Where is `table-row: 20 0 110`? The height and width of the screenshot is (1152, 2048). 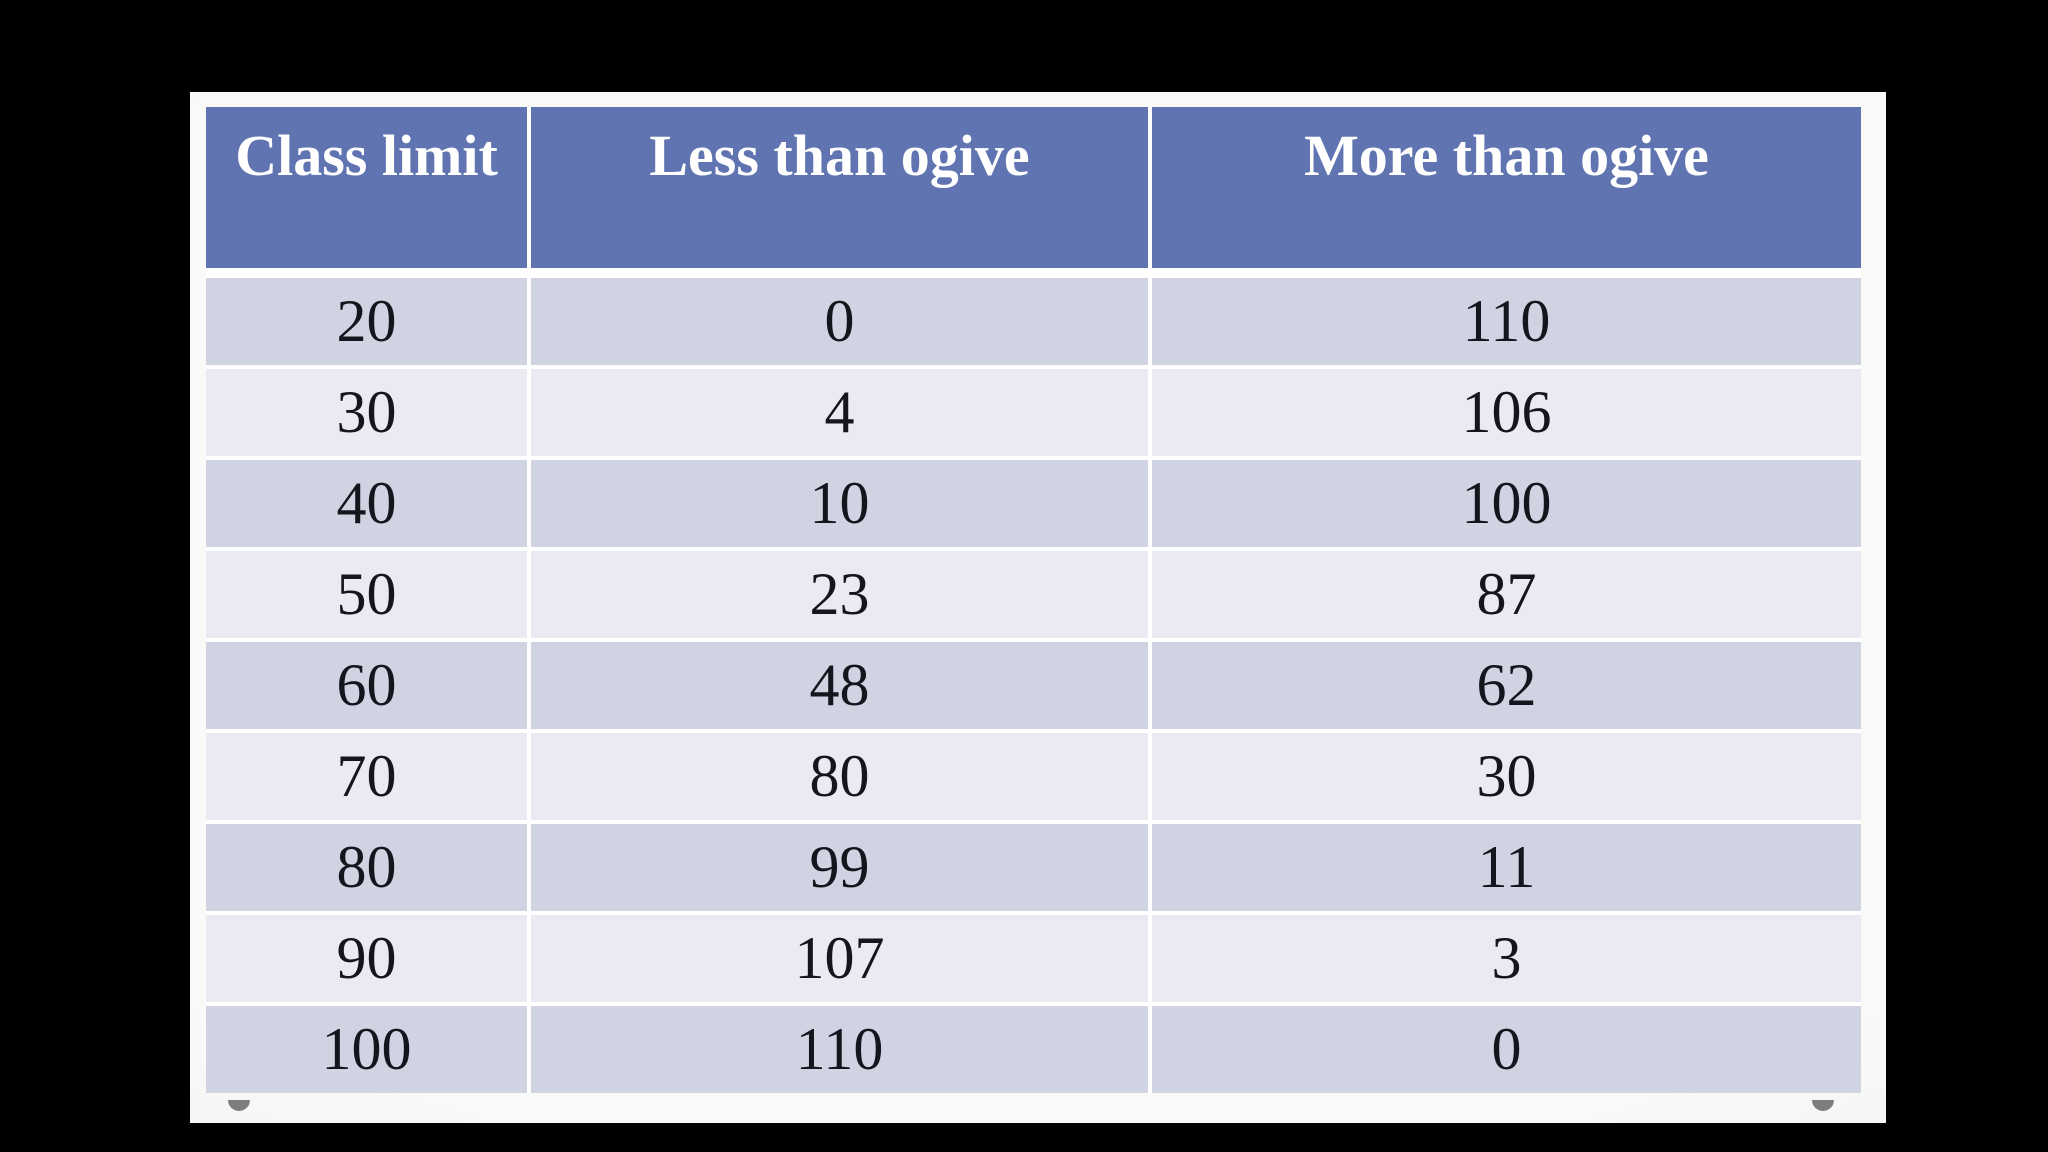 table-row: 20 0 110 is located at coordinates (1033, 321).